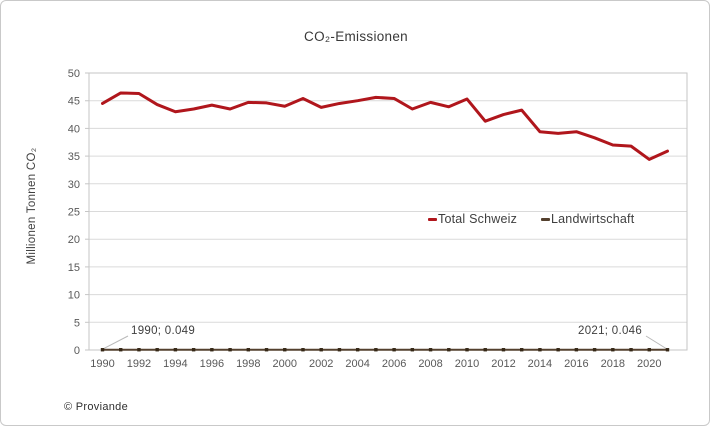 The width and height of the screenshot is (710, 426). I want to click on x-tick-label: 1998, so click(248, 364).